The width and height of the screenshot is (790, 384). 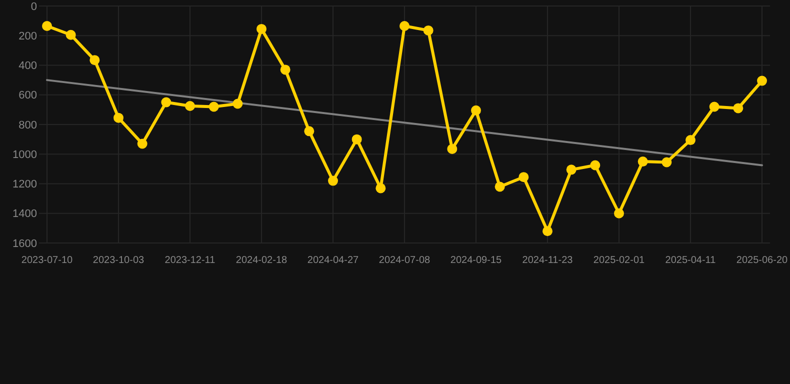 What do you see at coordinates (27, 36) in the screenshot?
I see `y-tick-label: 200` at bounding box center [27, 36].